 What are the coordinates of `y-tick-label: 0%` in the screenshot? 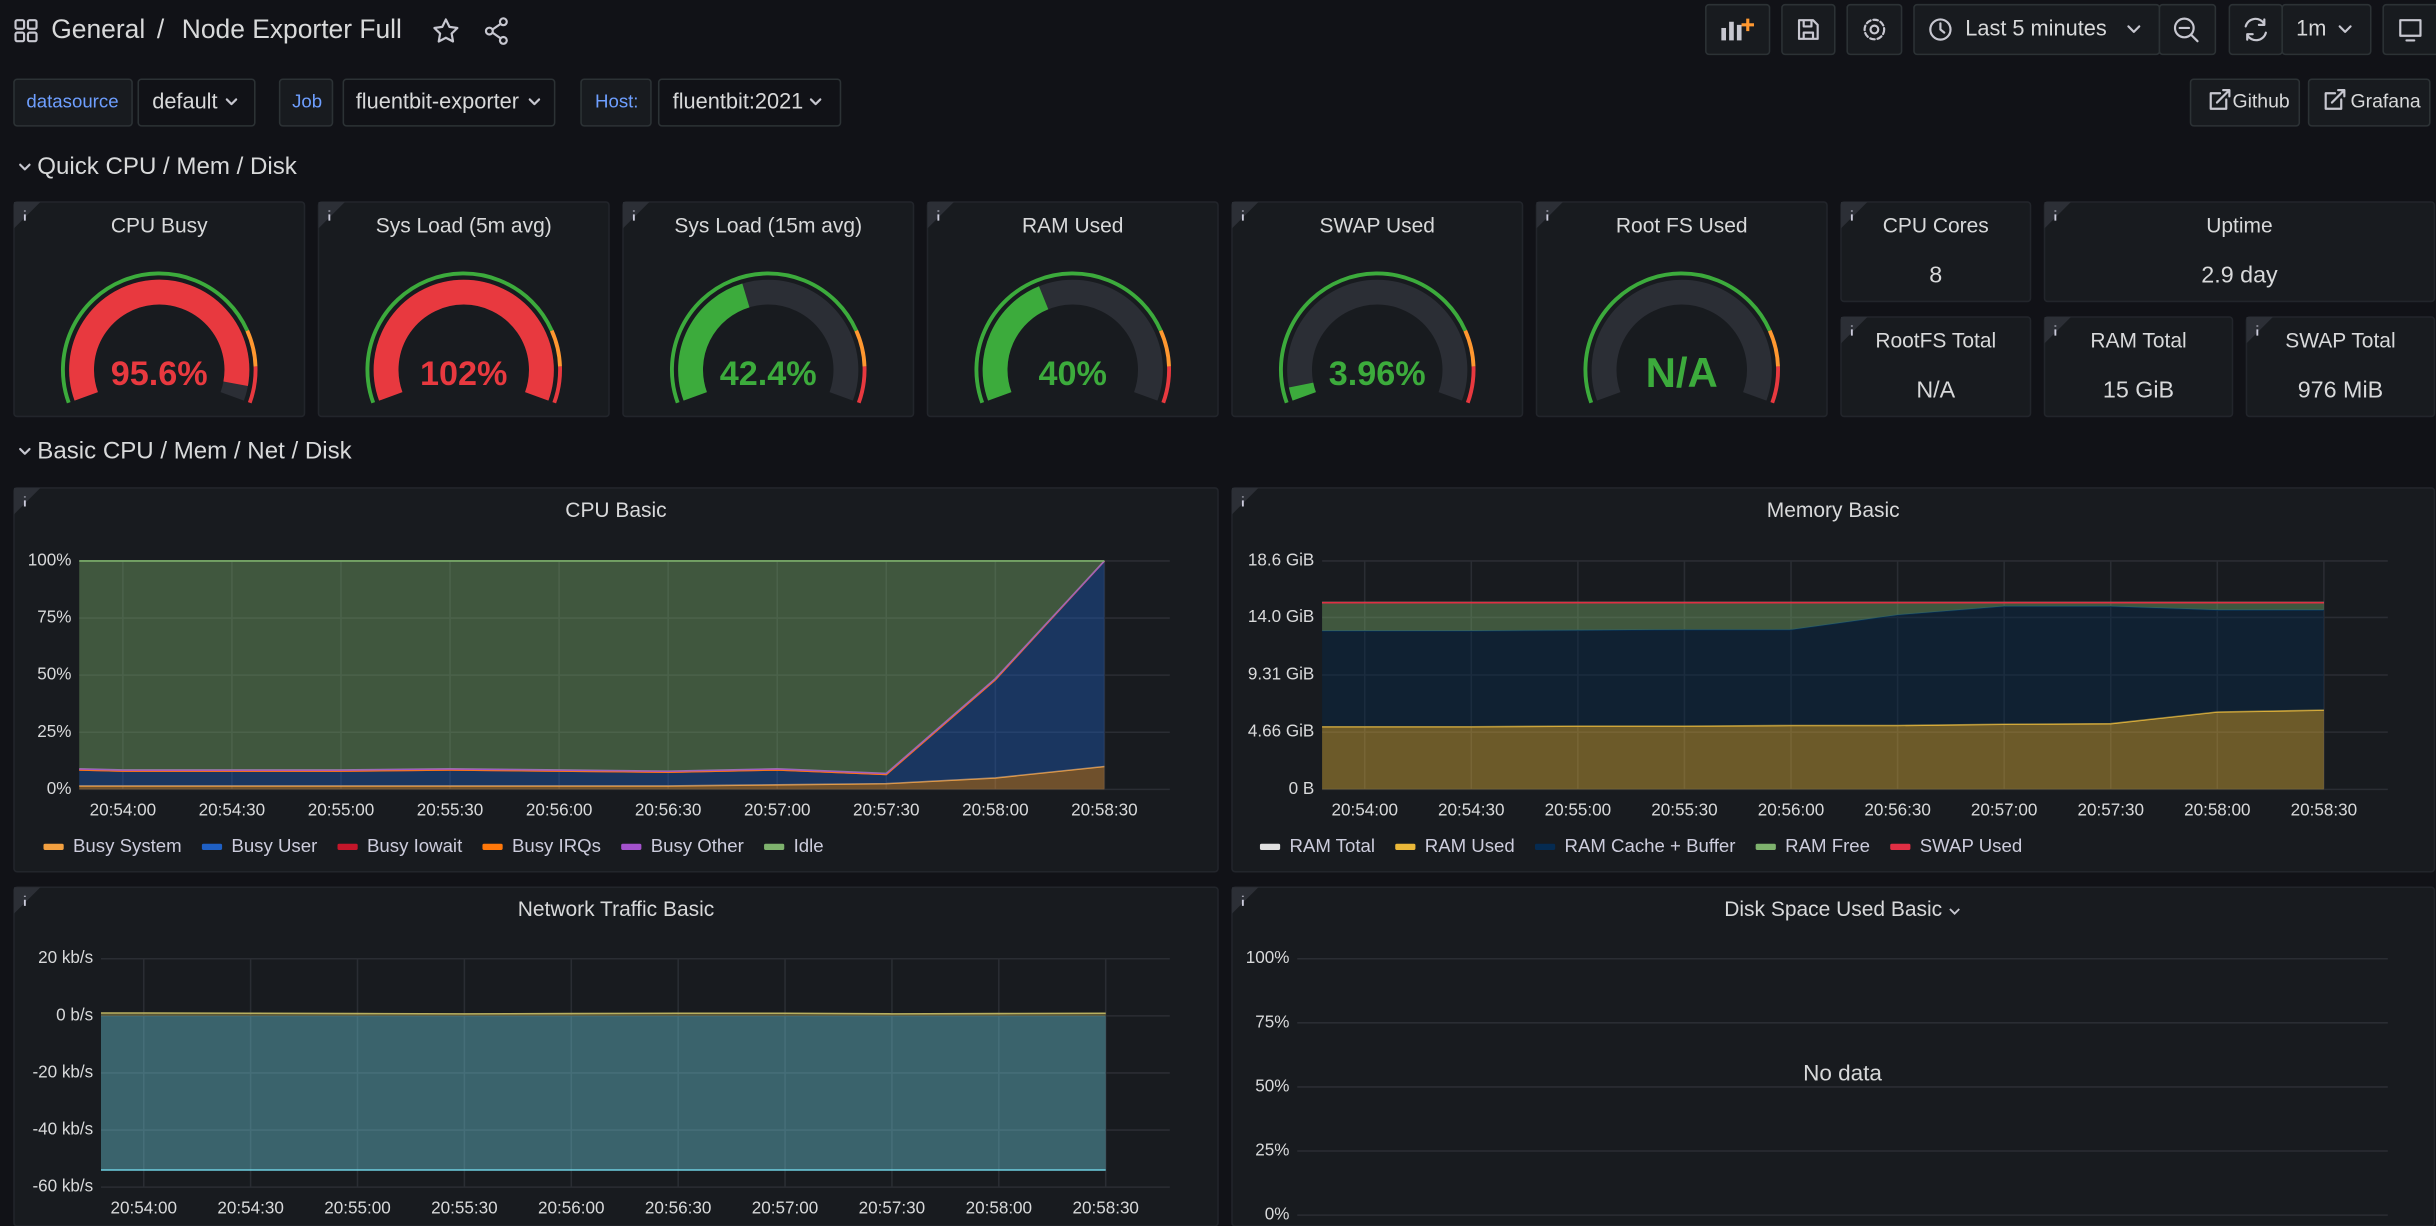 It's located at (1277, 1214).